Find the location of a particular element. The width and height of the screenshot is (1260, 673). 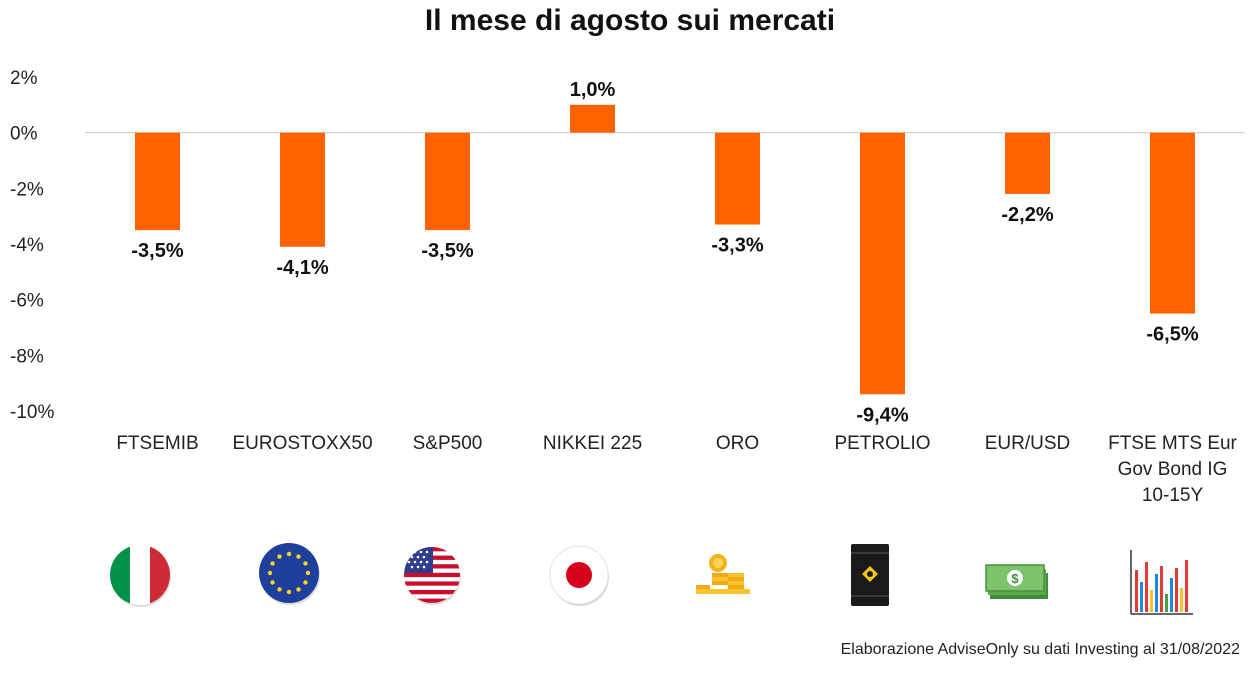

category-label: S&P500 is located at coordinates (448, 443).